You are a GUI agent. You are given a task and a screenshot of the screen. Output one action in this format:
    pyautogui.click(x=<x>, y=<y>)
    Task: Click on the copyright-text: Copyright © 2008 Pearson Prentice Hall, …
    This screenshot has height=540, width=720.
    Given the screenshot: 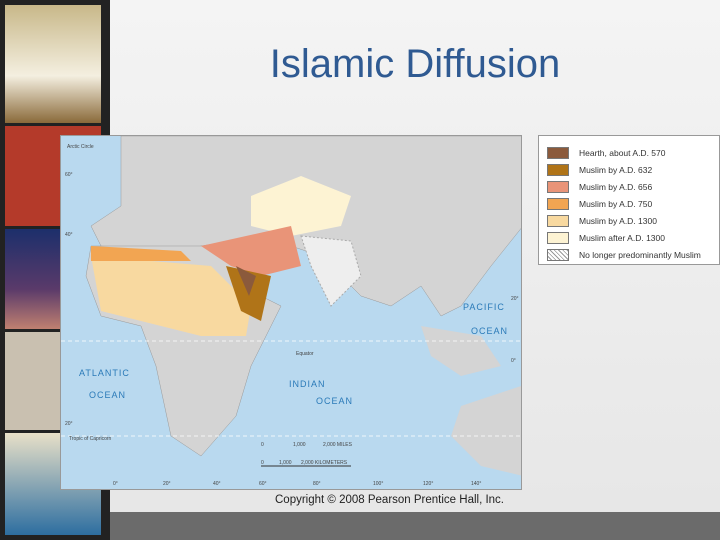 What is the action you would take?
    pyautogui.click(x=390, y=500)
    